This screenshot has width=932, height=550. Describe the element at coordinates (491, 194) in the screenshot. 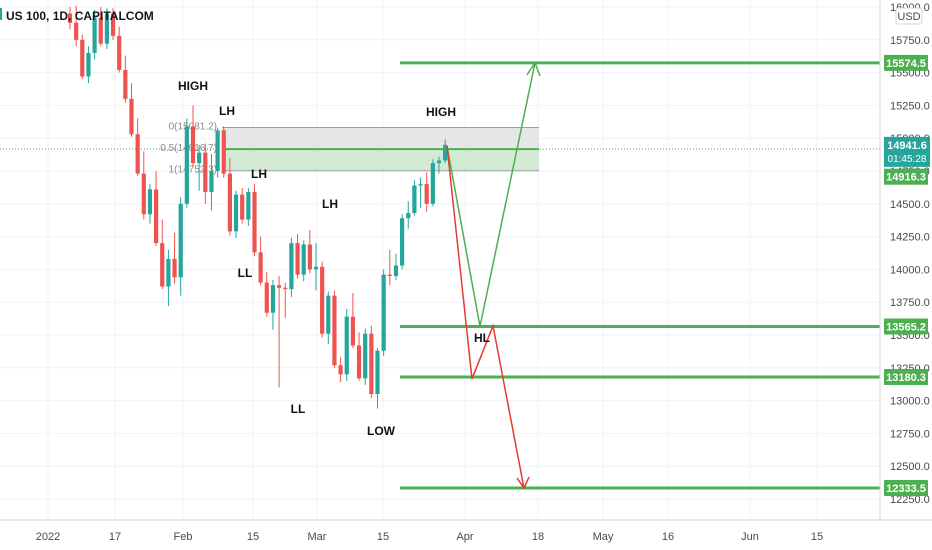

I see `bullish-path` at that location.